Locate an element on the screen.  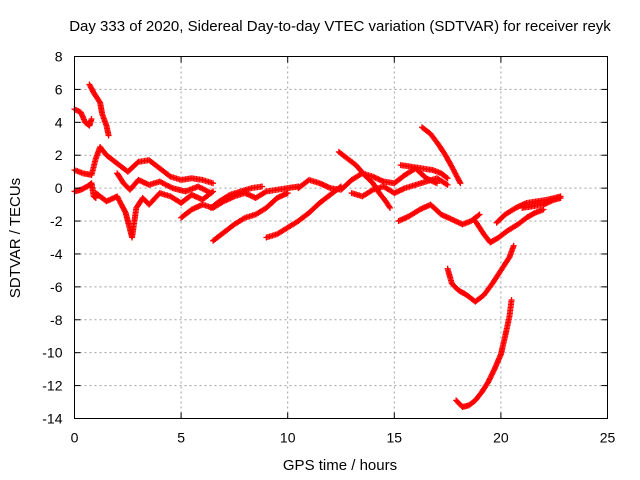
y-tick-label: -8 is located at coordinates (56, 320).